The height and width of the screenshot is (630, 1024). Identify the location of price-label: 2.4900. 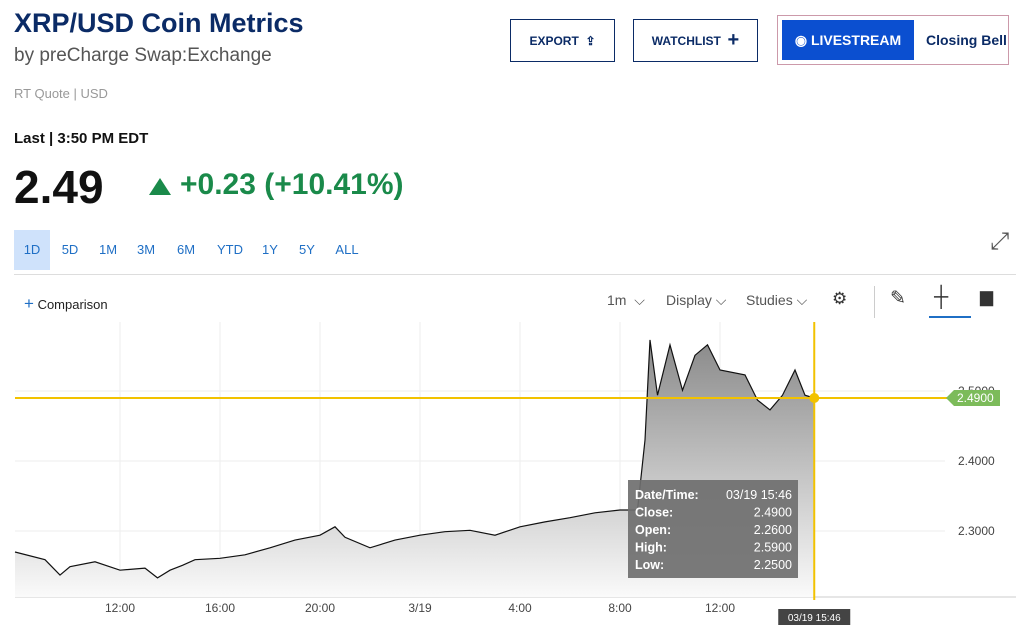
(975, 398).